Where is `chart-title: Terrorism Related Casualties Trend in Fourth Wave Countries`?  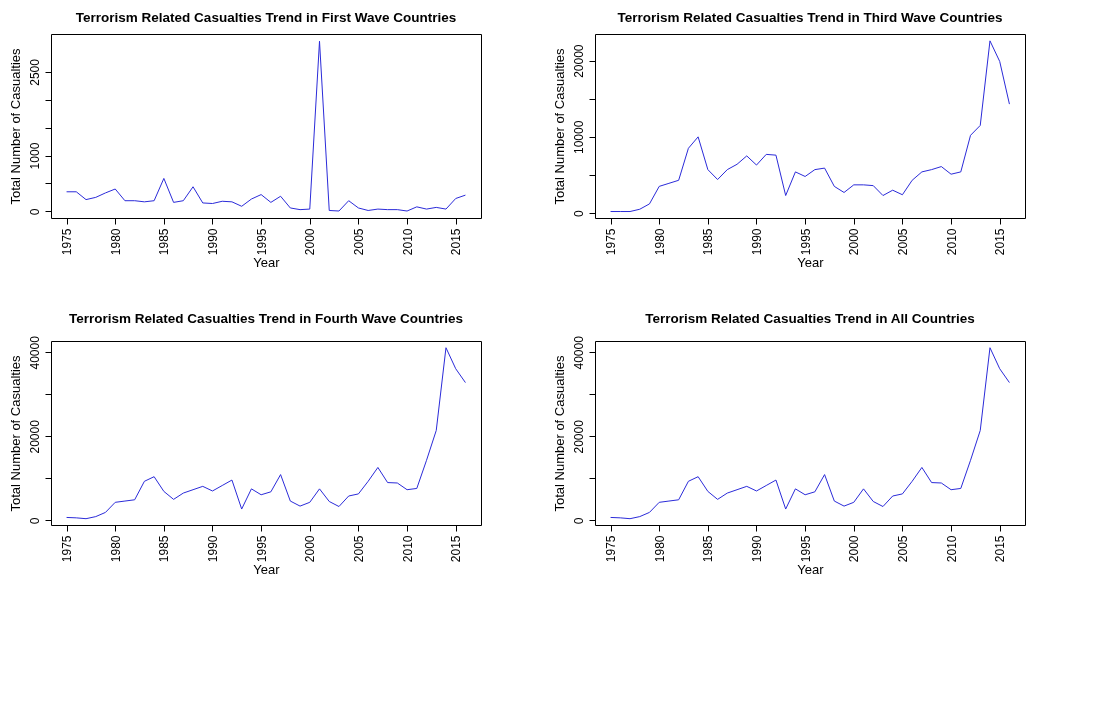
chart-title: Terrorism Related Casualties Trend in Fourth Wave Countries is located at coordinates (266, 319).